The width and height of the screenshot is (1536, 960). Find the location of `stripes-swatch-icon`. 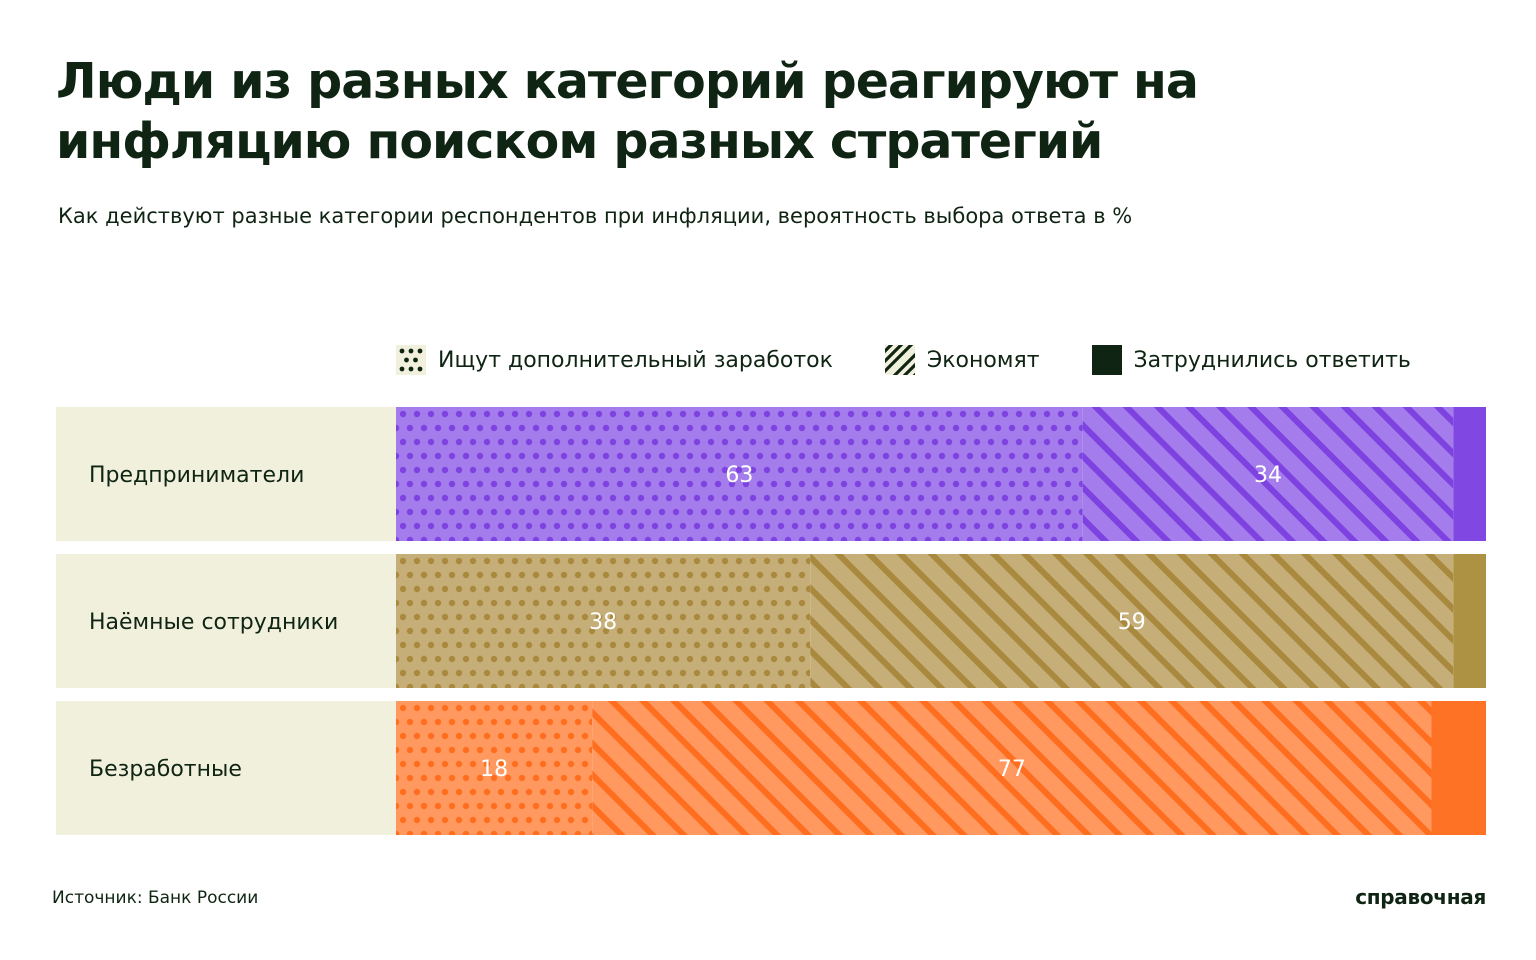

stripes-swatch-icon is located at coordinates (899, 360).